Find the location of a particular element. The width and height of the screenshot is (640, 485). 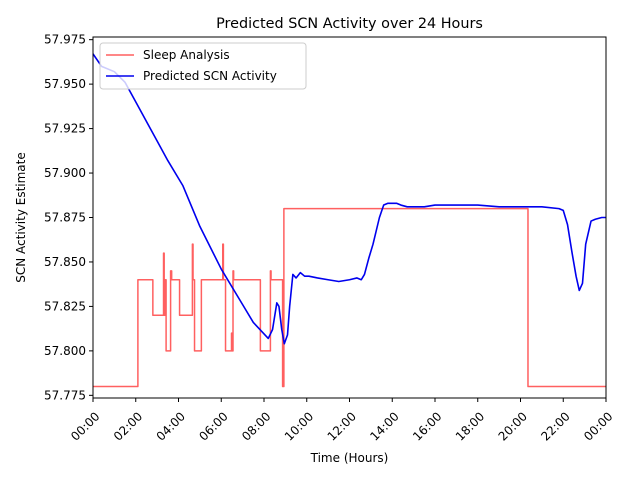

y-tick-label: 57.975 is located at coordinates (65, 40).